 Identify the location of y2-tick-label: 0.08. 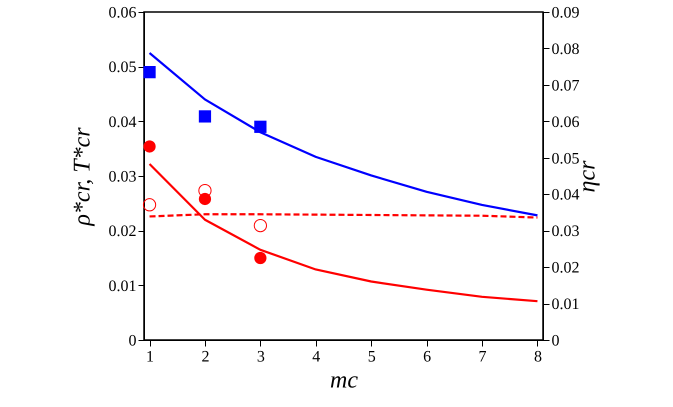
(566, 49).